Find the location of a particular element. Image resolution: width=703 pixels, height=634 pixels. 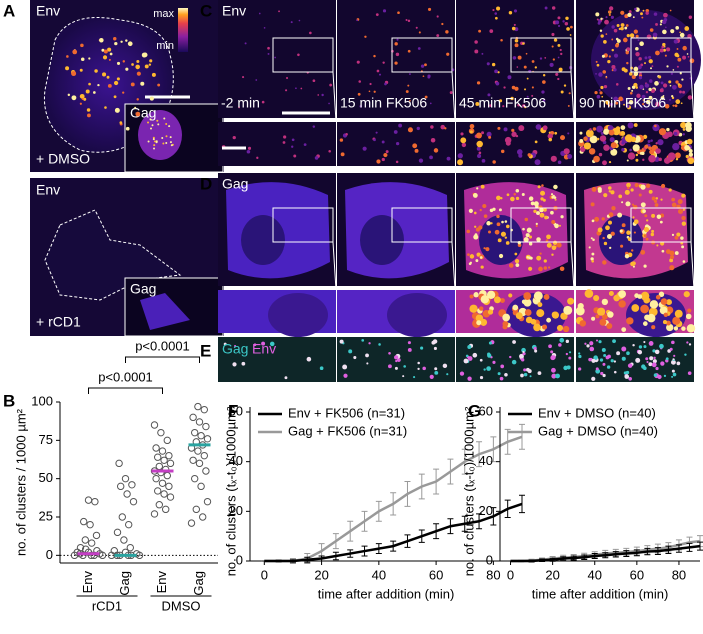

series-line is located at coordinates (393, 532).